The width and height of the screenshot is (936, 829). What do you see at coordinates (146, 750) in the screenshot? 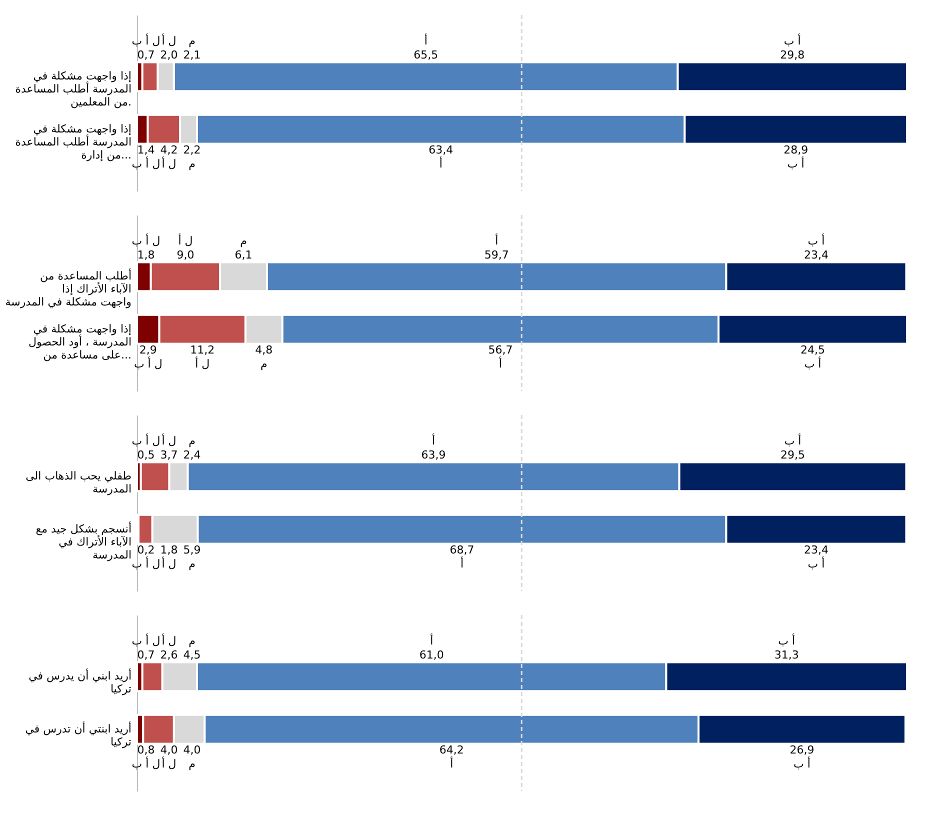
I see `data-label: 0,8` at bounding box center [146, 750].